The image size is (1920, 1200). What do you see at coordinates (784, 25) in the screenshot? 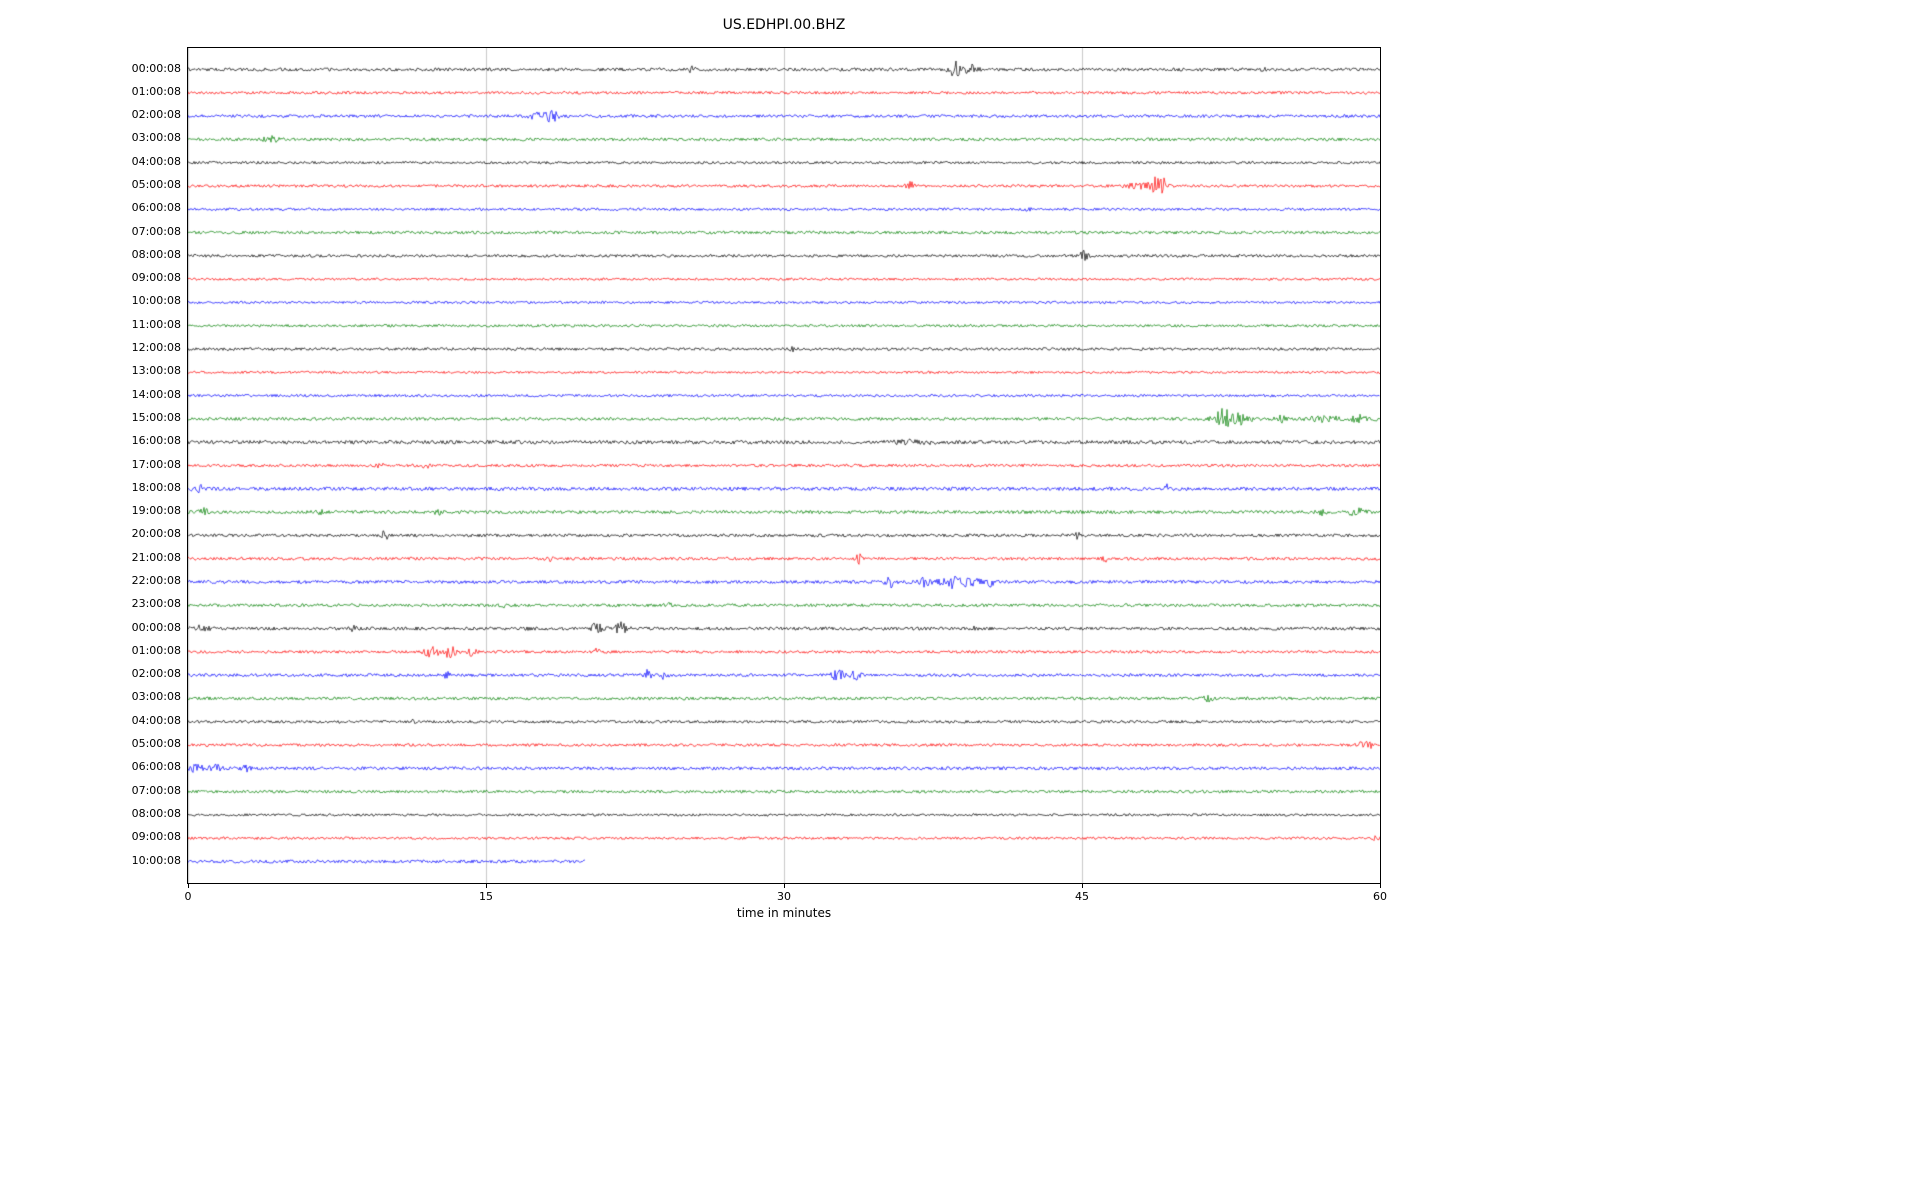
I see `chart-title: US.EDHPI.00.BHZ` at bounding box center [784, 25].